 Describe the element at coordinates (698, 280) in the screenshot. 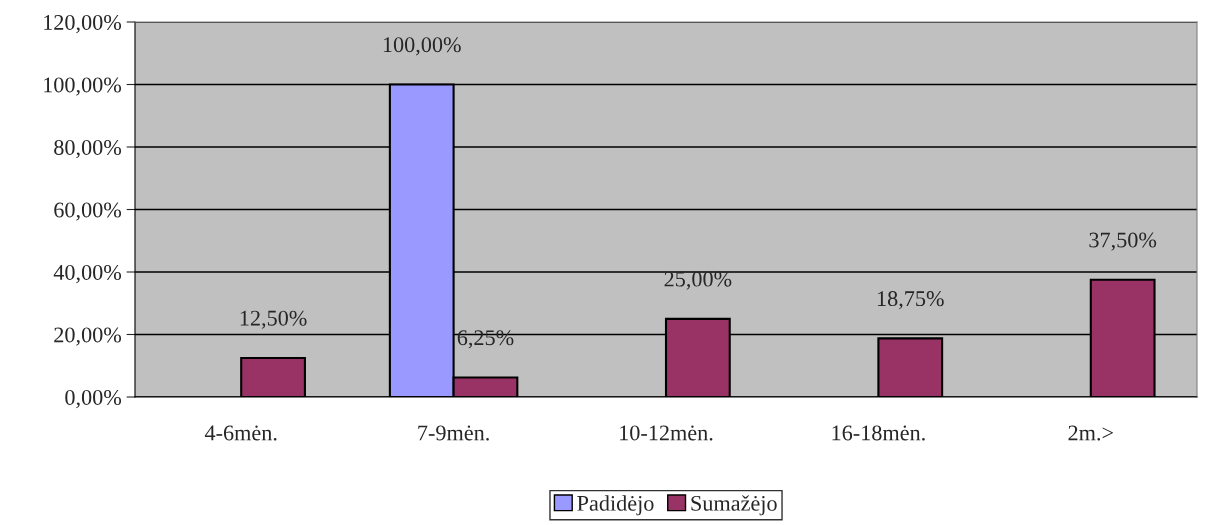

I see `data-label: 25,00%` at that location.